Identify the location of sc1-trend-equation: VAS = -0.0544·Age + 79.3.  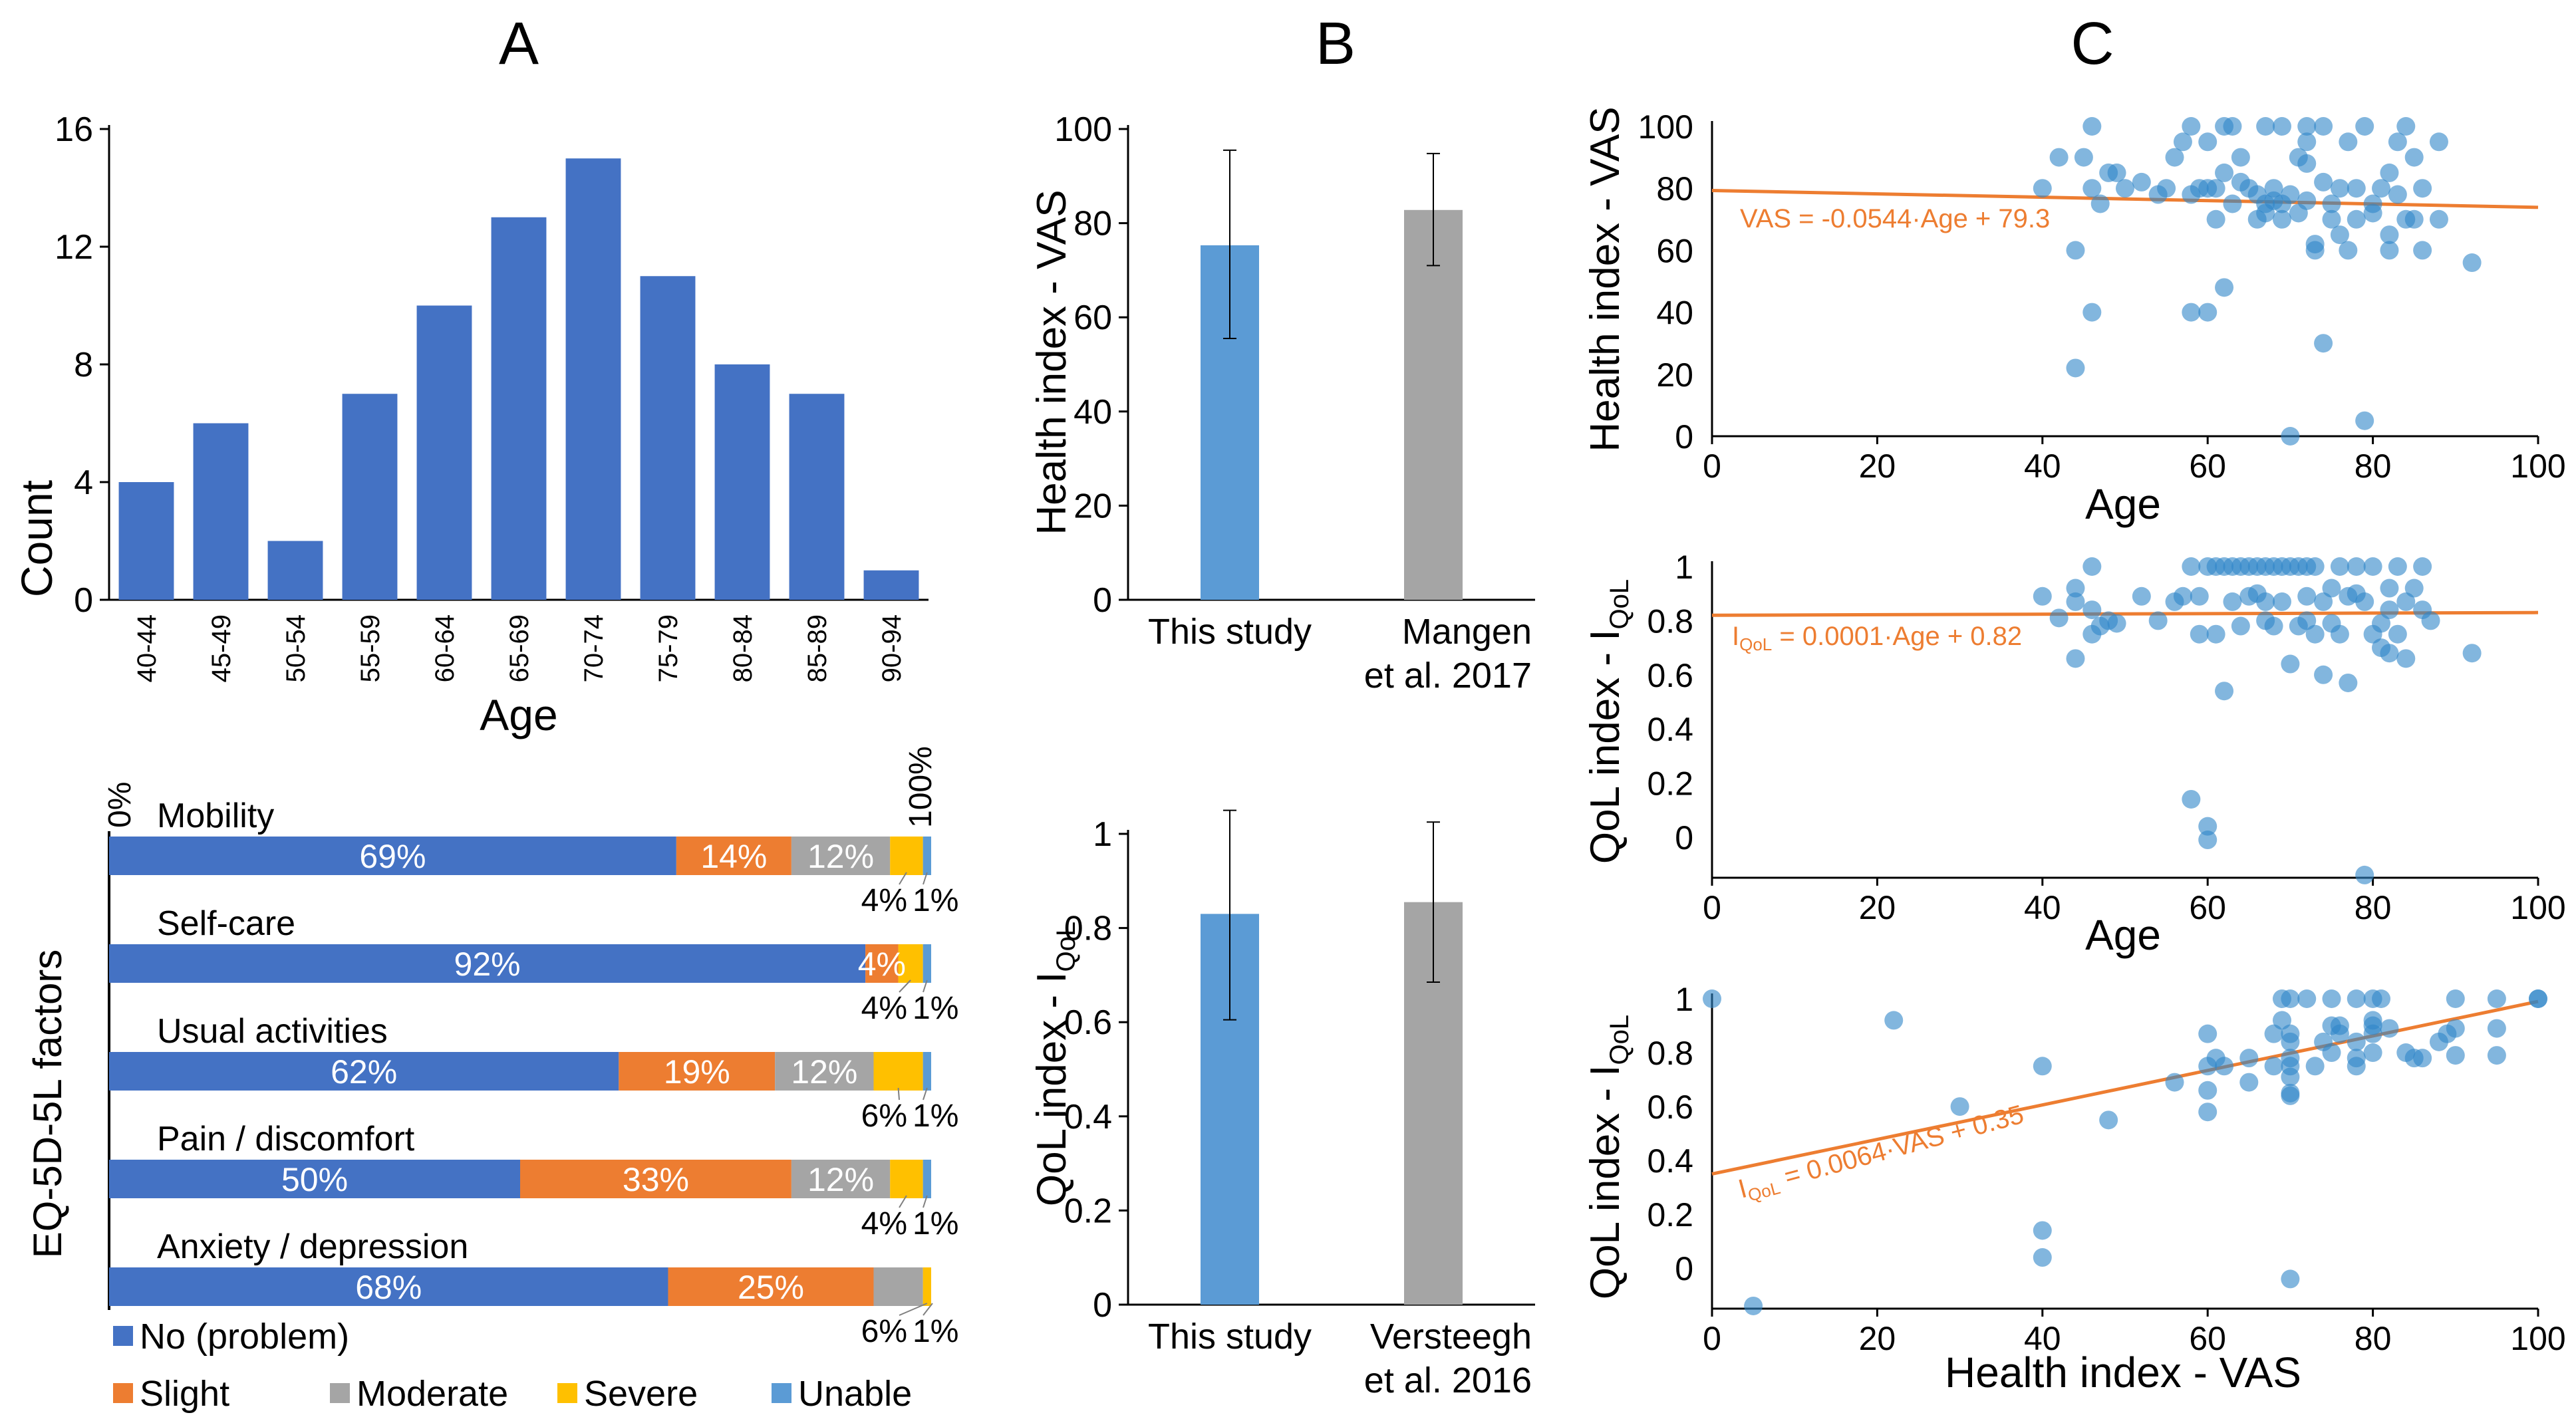
(1895, 218).